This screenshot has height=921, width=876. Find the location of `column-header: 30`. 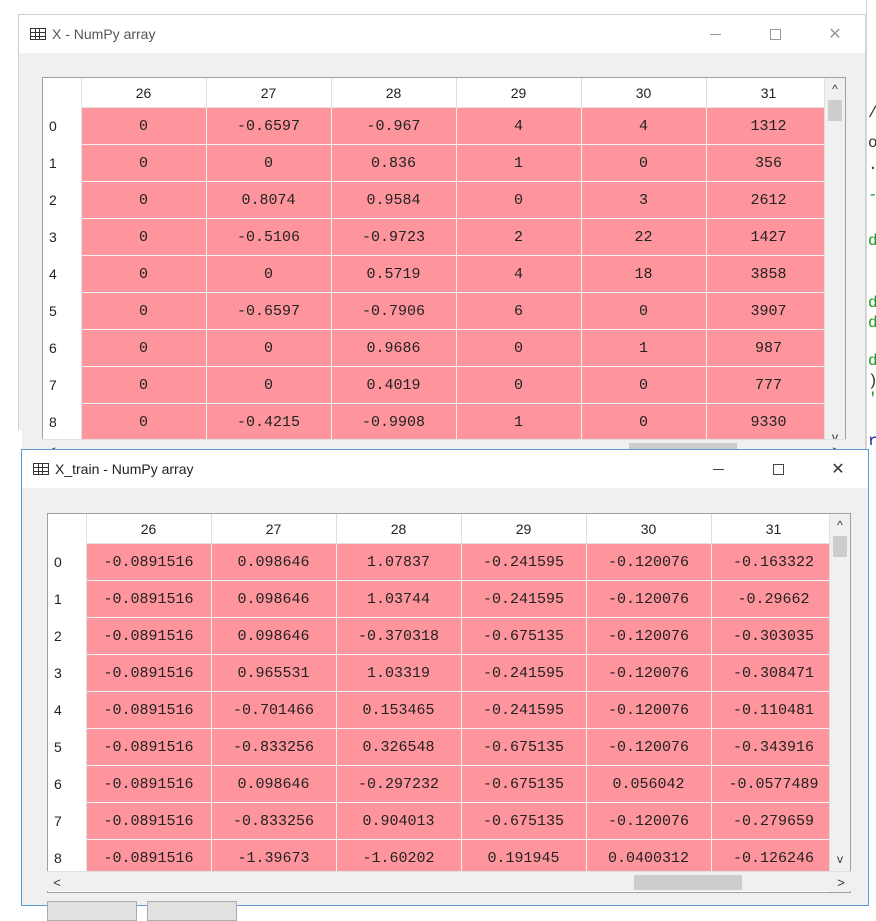

column-header: 30 is located at coordinates (644, 93).